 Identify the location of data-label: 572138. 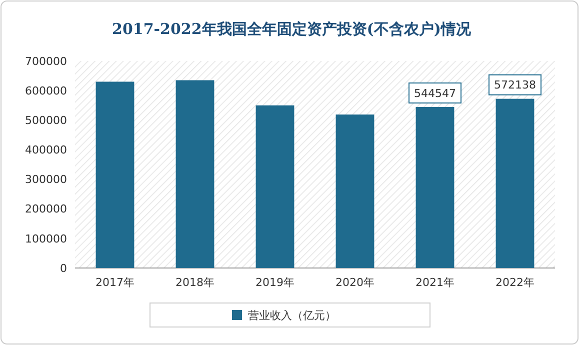
(515, 85).